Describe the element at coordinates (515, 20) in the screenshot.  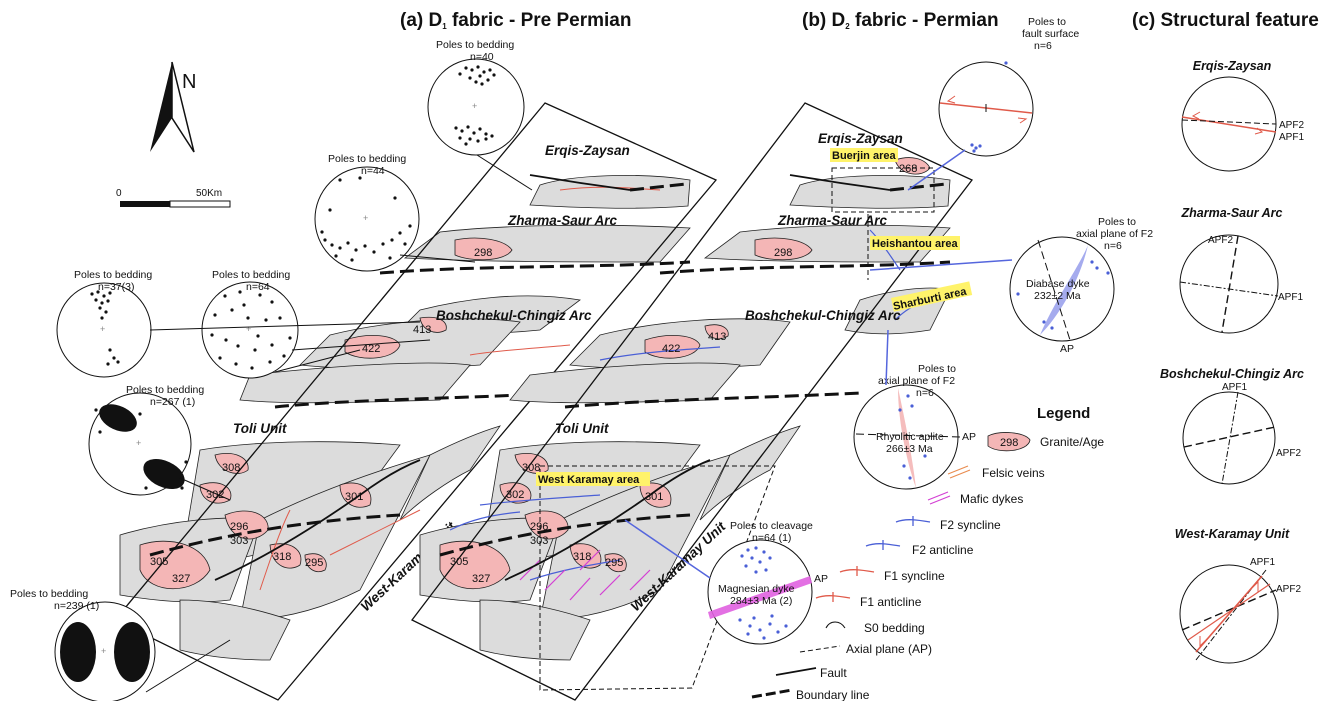
I see `title-a: (a) D1 fabric - Pre Permian` at that location.